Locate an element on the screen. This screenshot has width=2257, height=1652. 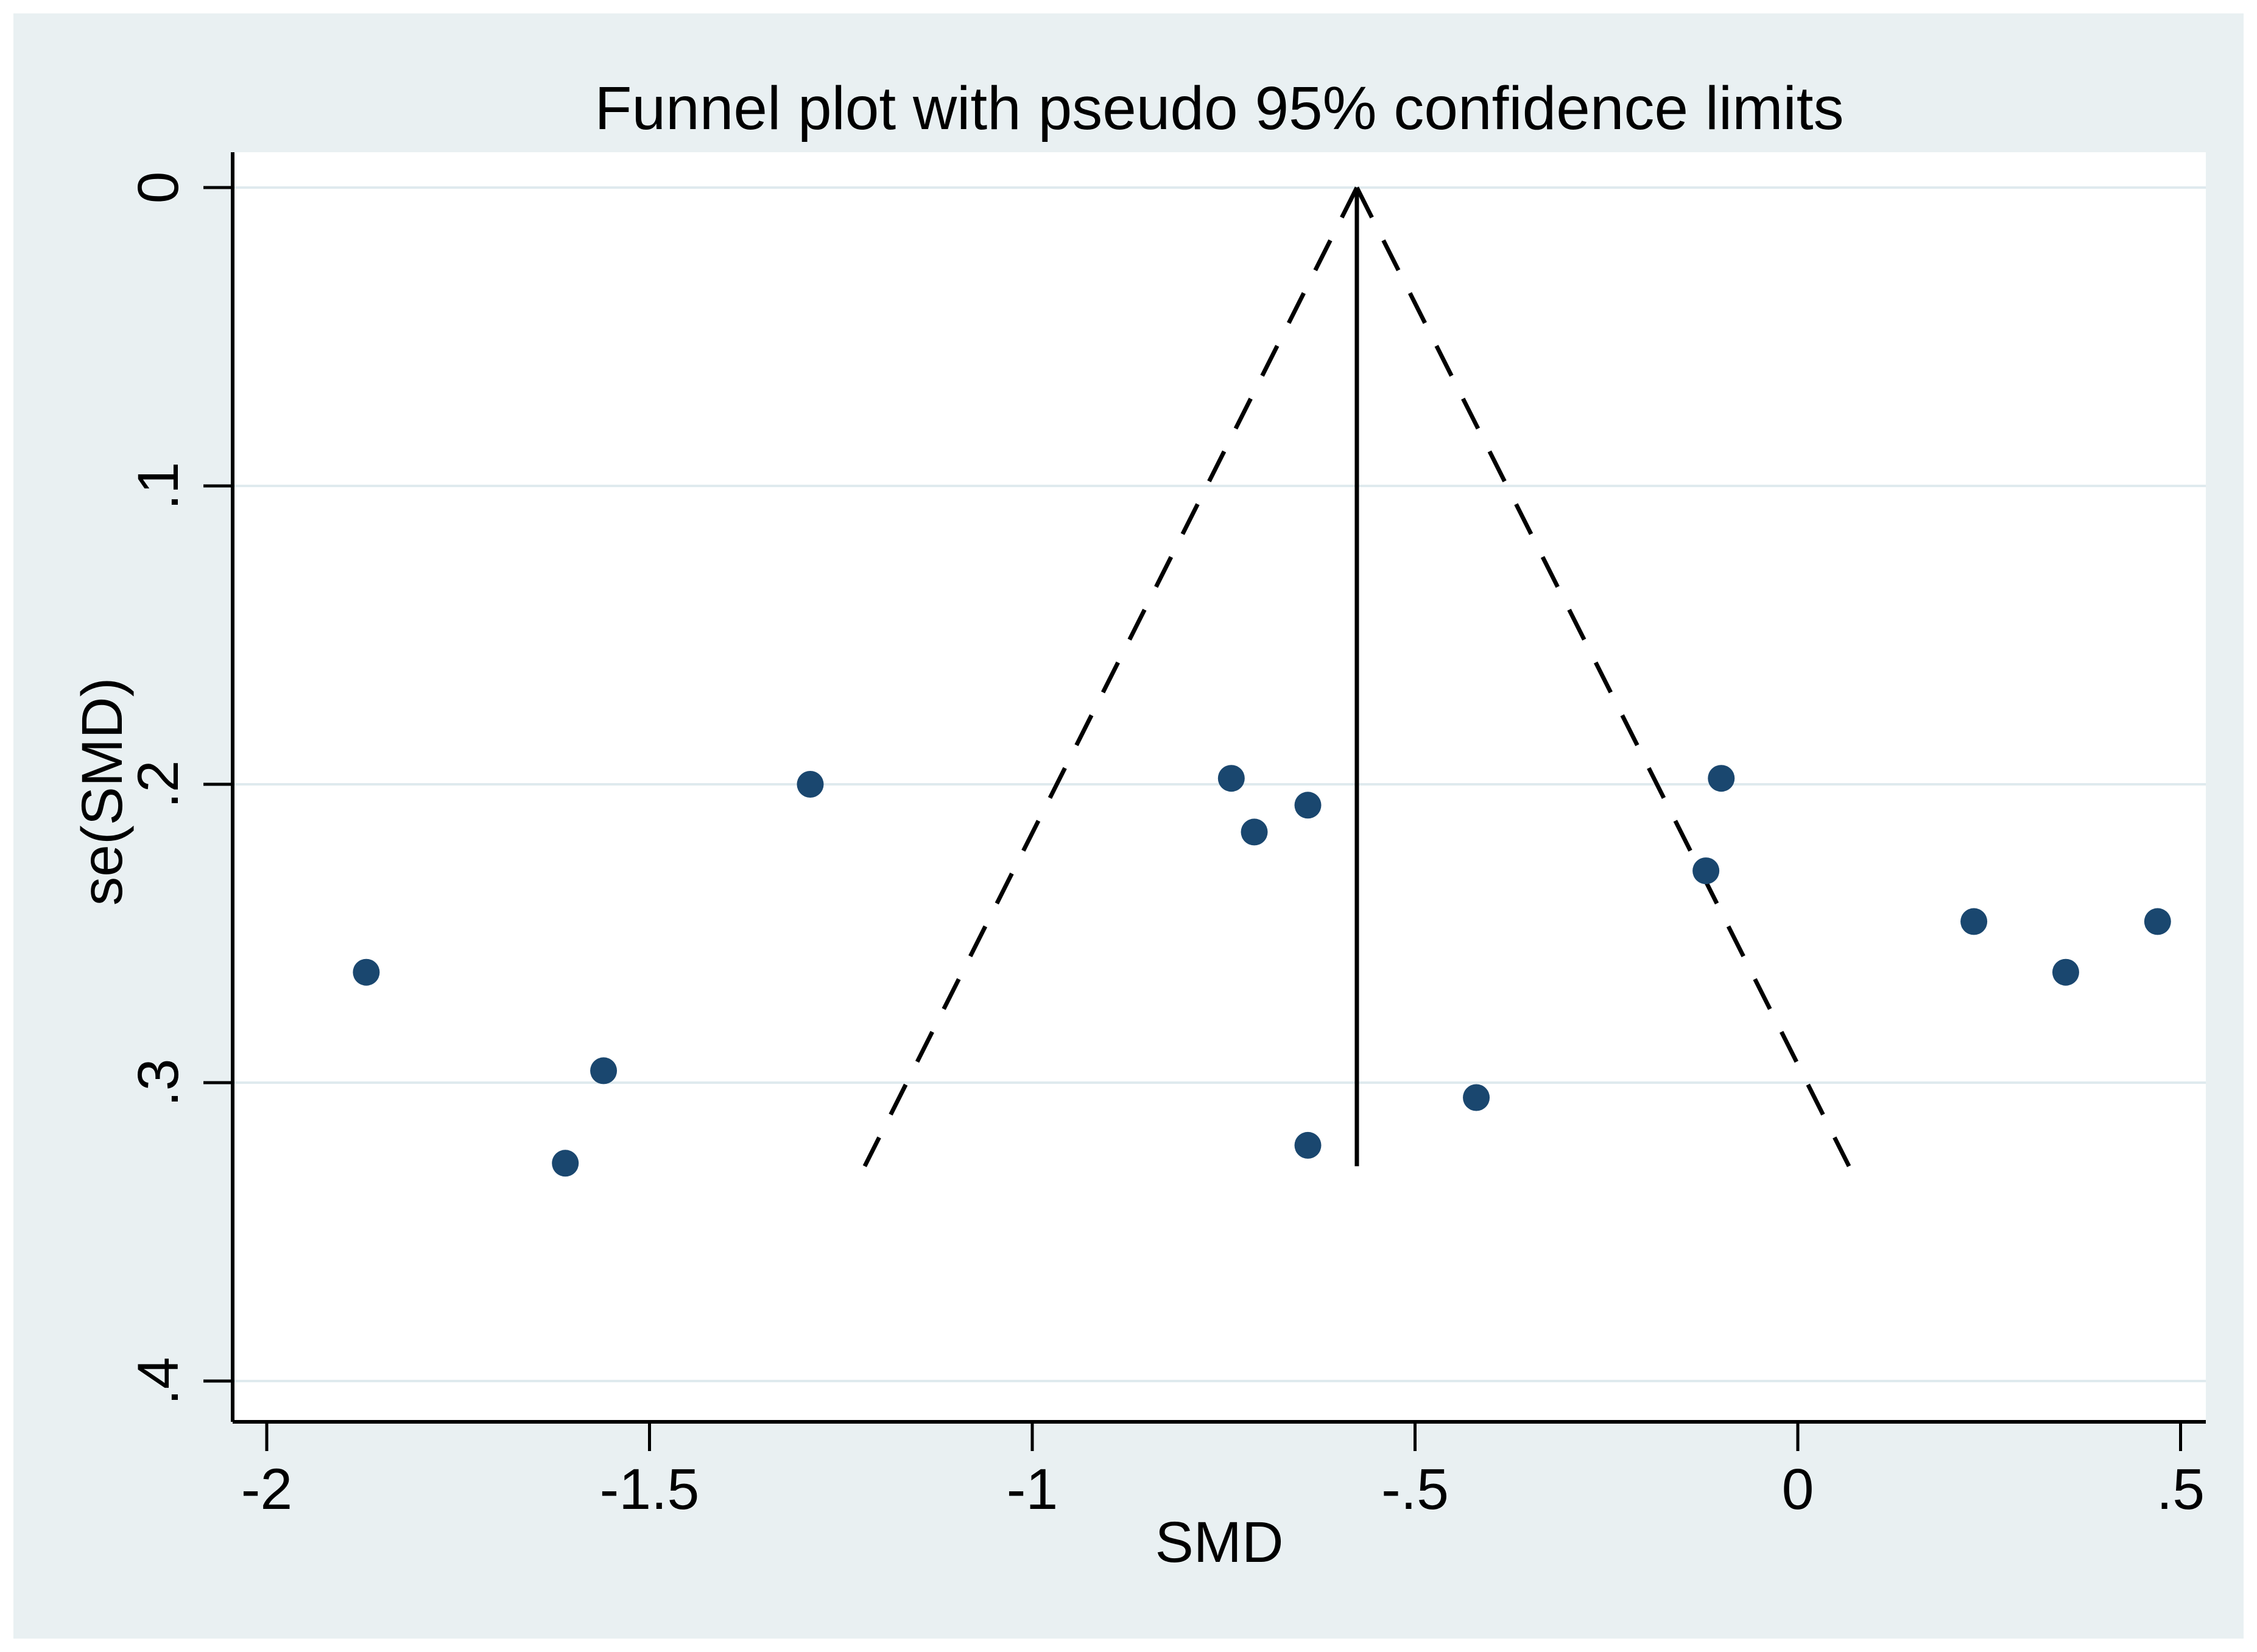
x-tick-label: 0 is located at coordinates (1798, 1490).